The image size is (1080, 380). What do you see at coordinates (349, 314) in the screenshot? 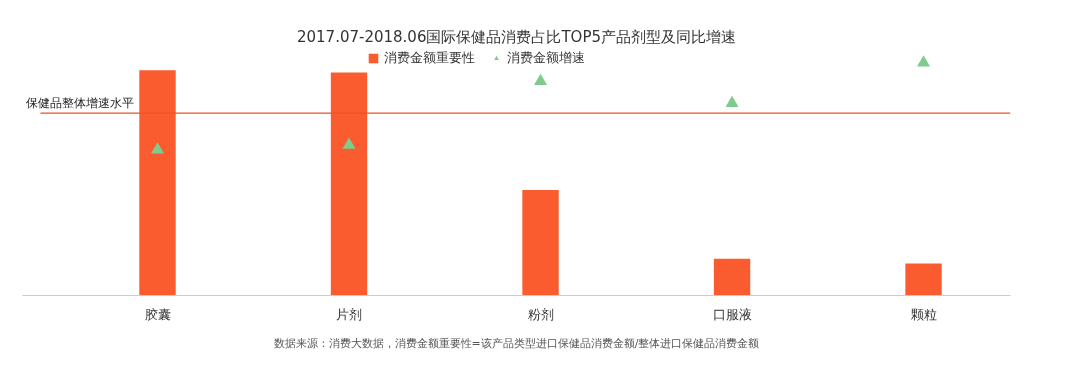
I see `x-tick-label: 片剂` at bounding box center [349, 314].